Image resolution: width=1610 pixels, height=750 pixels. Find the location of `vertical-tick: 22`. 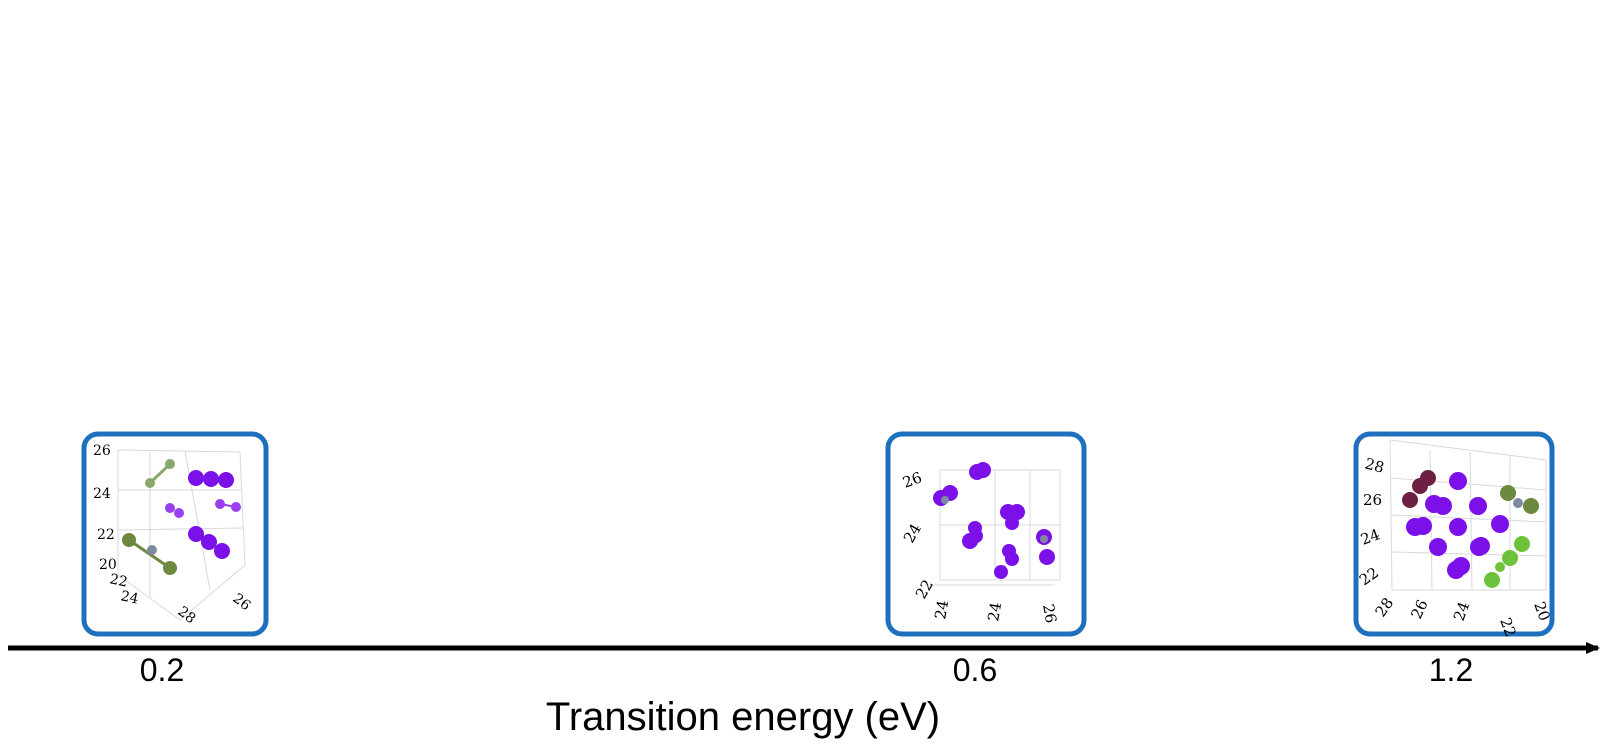

vertical-tick: 22 is located at coordinates (106, 535).